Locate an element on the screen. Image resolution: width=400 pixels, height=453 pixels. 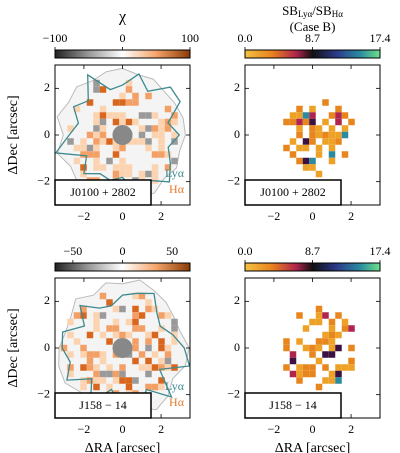
colorbar-tick-label: 0.0 is located at coordinates (245, 38).